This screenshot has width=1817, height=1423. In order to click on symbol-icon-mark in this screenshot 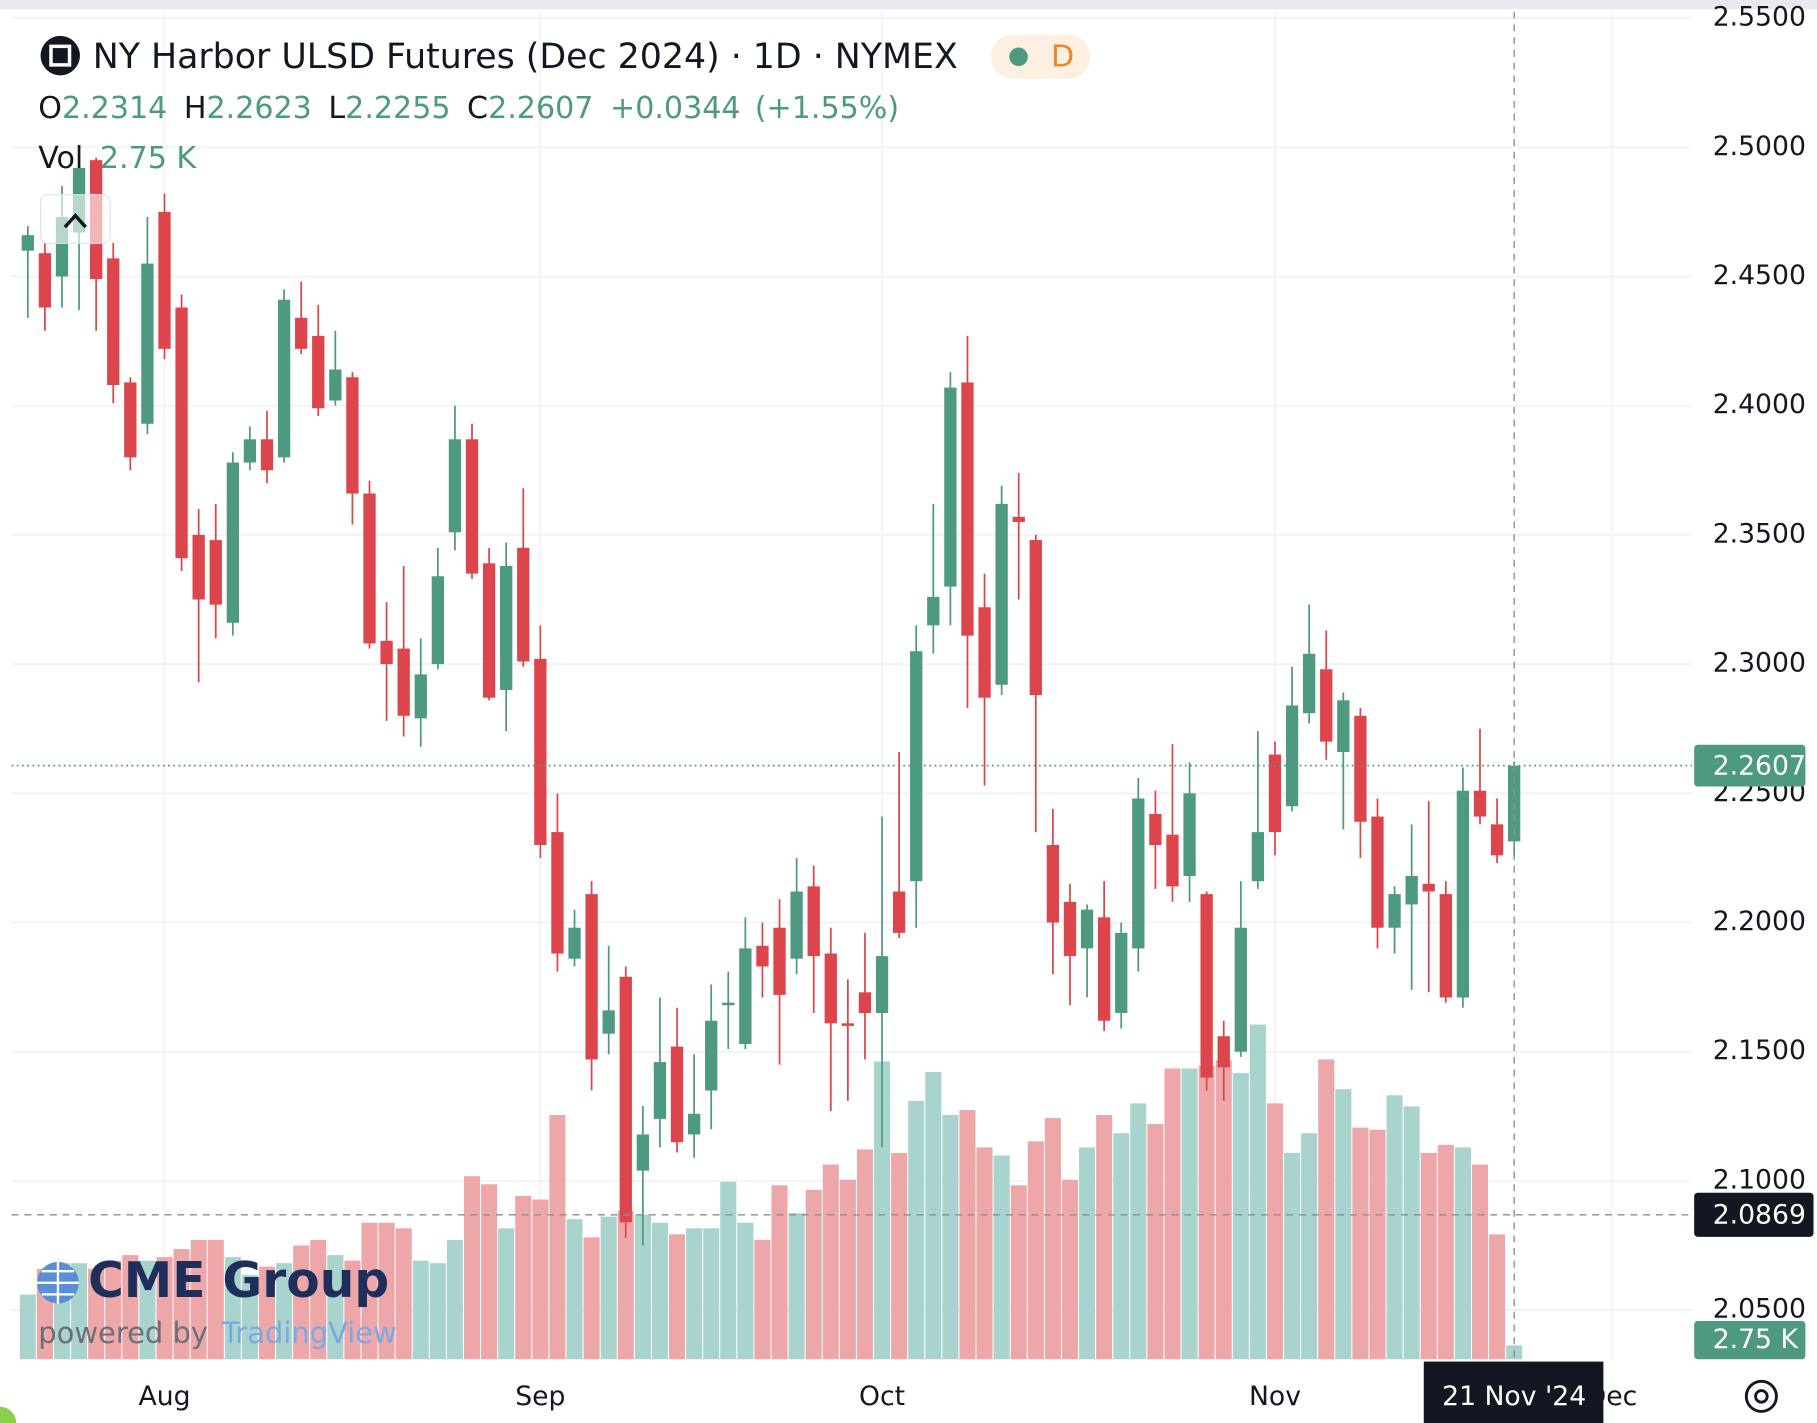, I will do `click(60, 55)`.